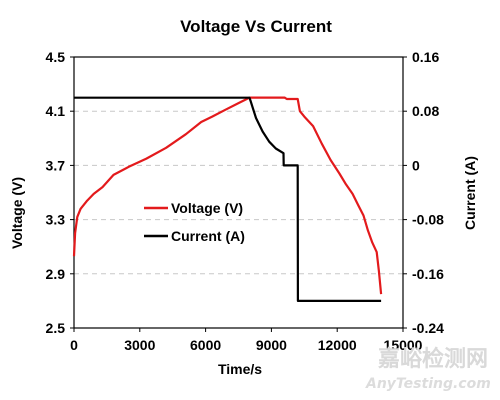 This screenshot has height=400, width=500. Describe the element at coordinates (423, 192) in the screenshot. I see `y-right-tick-labels: -0.24 -0.16 -0.08 0 0.08 0.16` at that location.